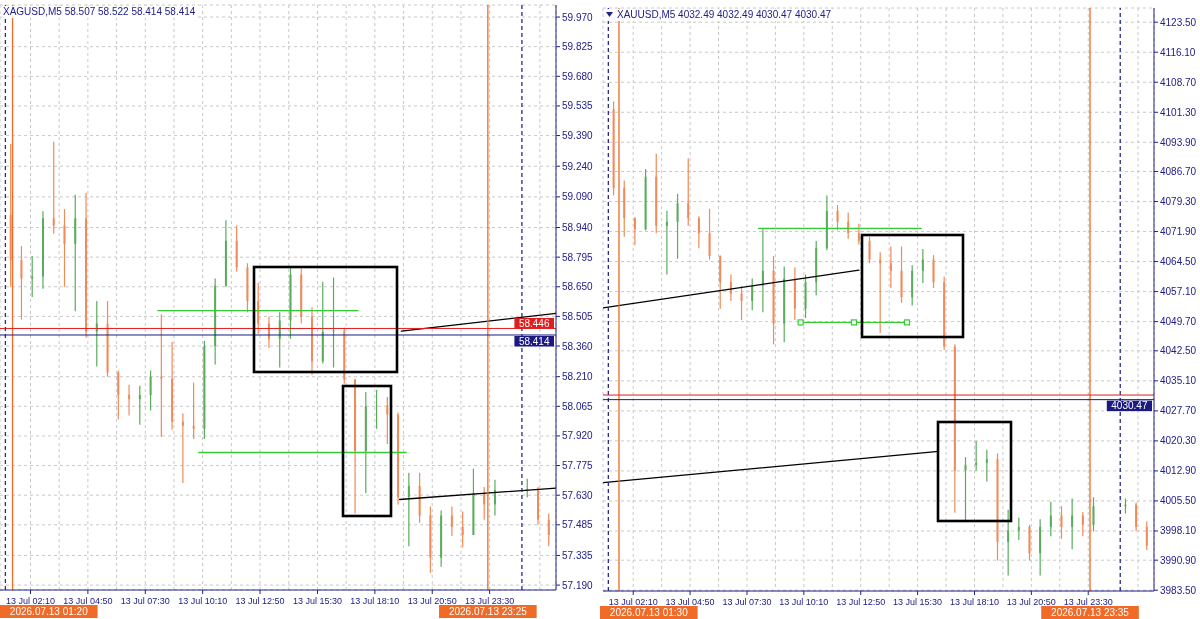 The height and width of the screenshot is (619, 1200). Describe the element at coordinates (578, 346) in the screenshot. I see `y-tick-label: 58.360` at that location.